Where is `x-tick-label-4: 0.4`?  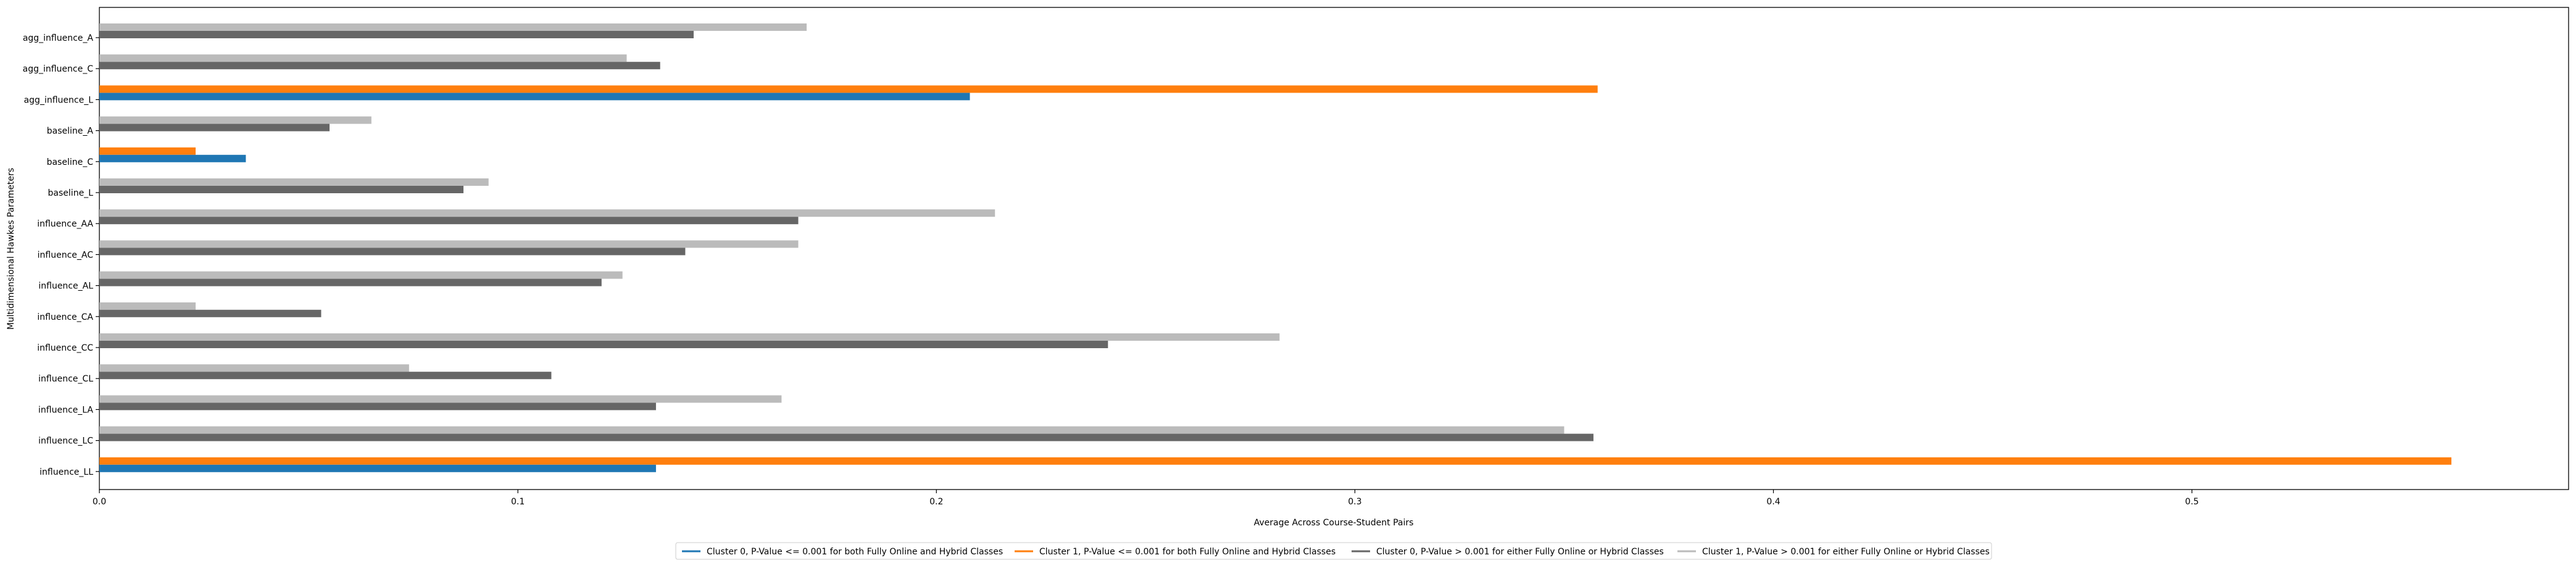
x-tick-label-4: 0.4 is located at coordinates (1773, 502).